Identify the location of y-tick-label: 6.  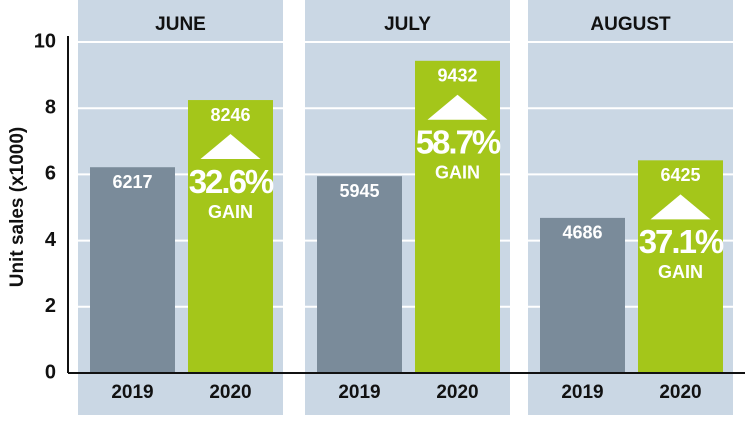
(50, 174).